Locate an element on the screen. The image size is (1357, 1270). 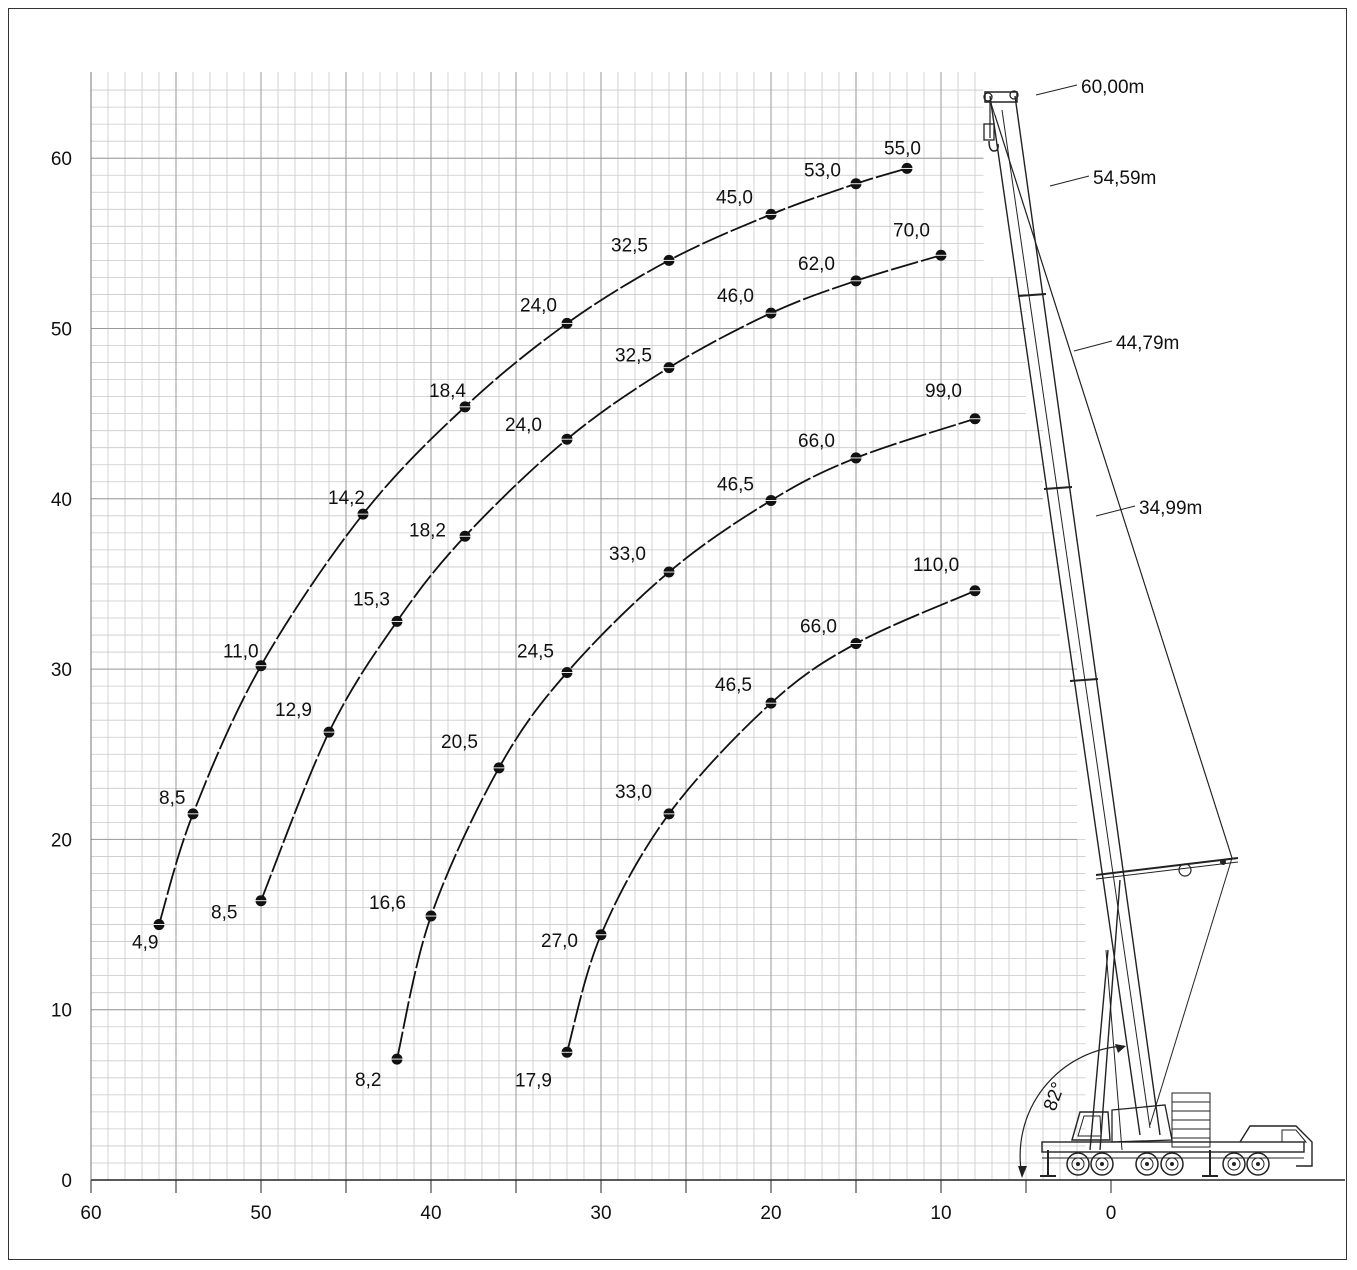
point-label: 99,0 is located at coordinates (943, 391).